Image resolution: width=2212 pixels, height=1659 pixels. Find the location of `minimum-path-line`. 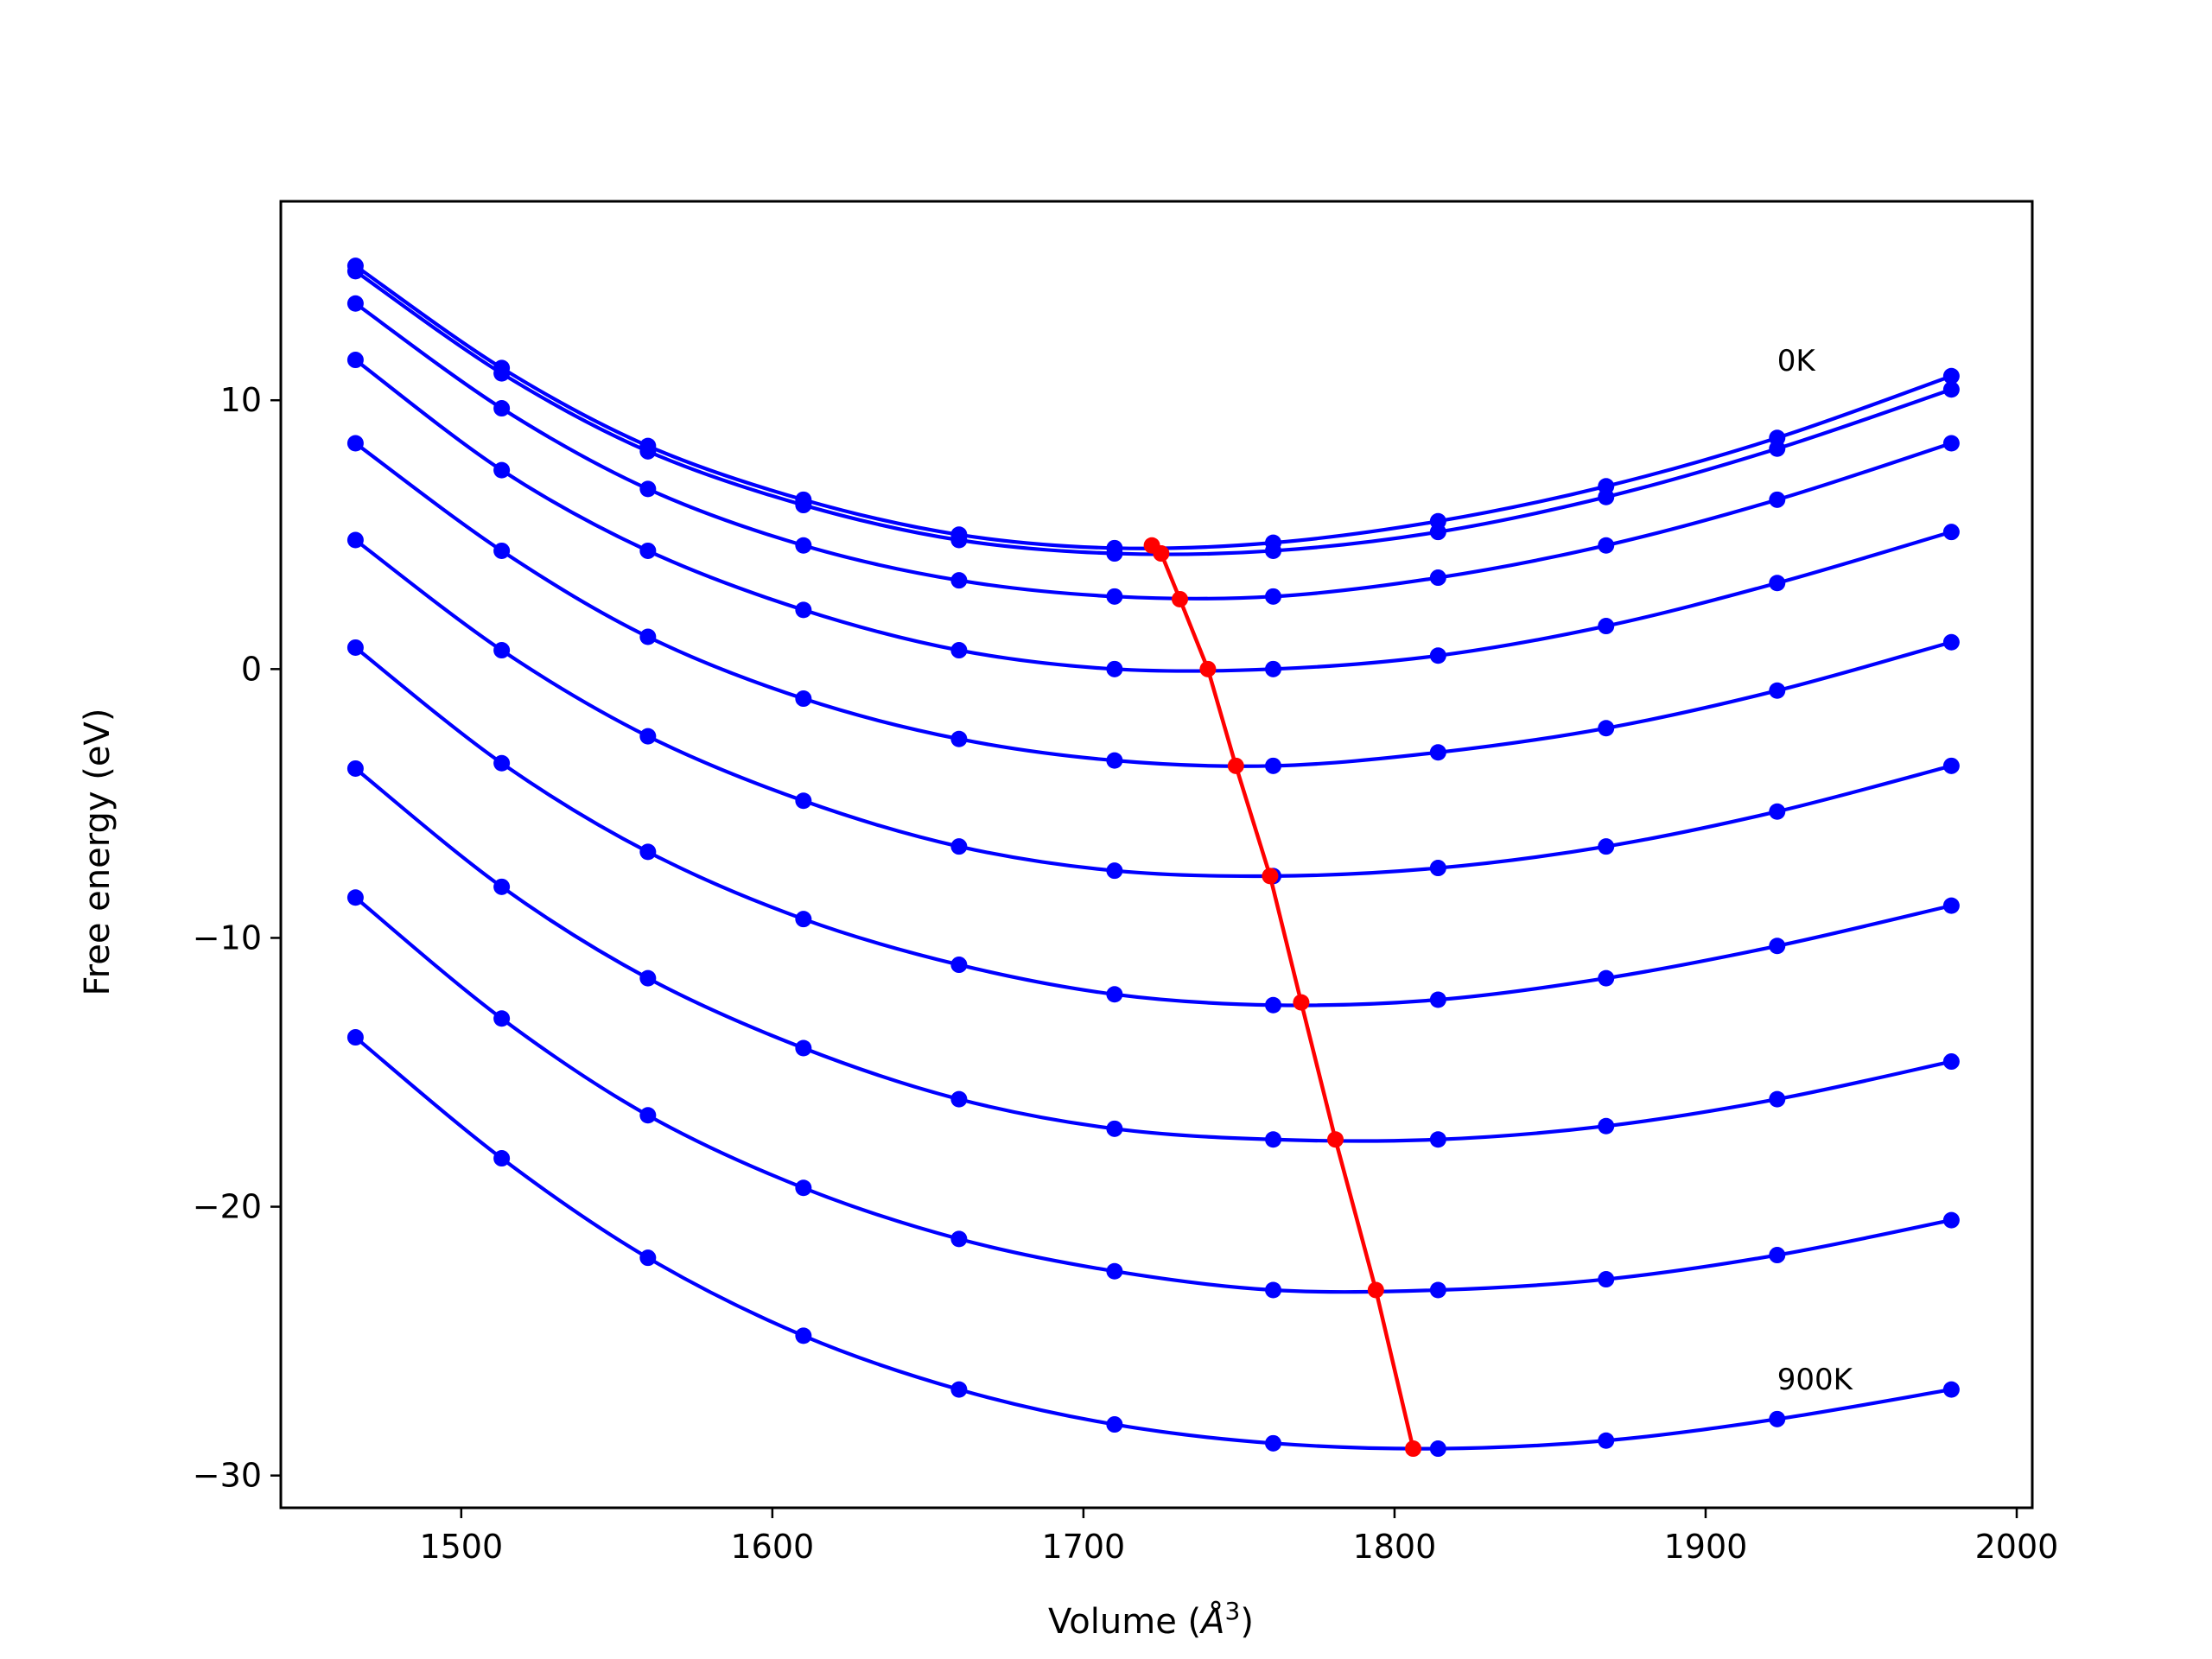

minimum-path-line is located at coordinates (1282, 996).